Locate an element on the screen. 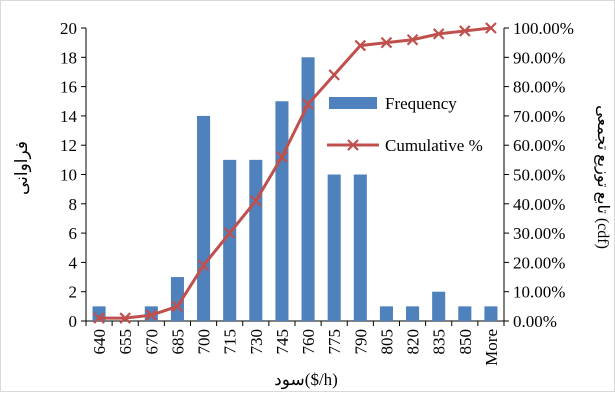 This screenshot has height=396, width=615. y-right-tick-label: 80.00% is located at coordinates (539, 87).